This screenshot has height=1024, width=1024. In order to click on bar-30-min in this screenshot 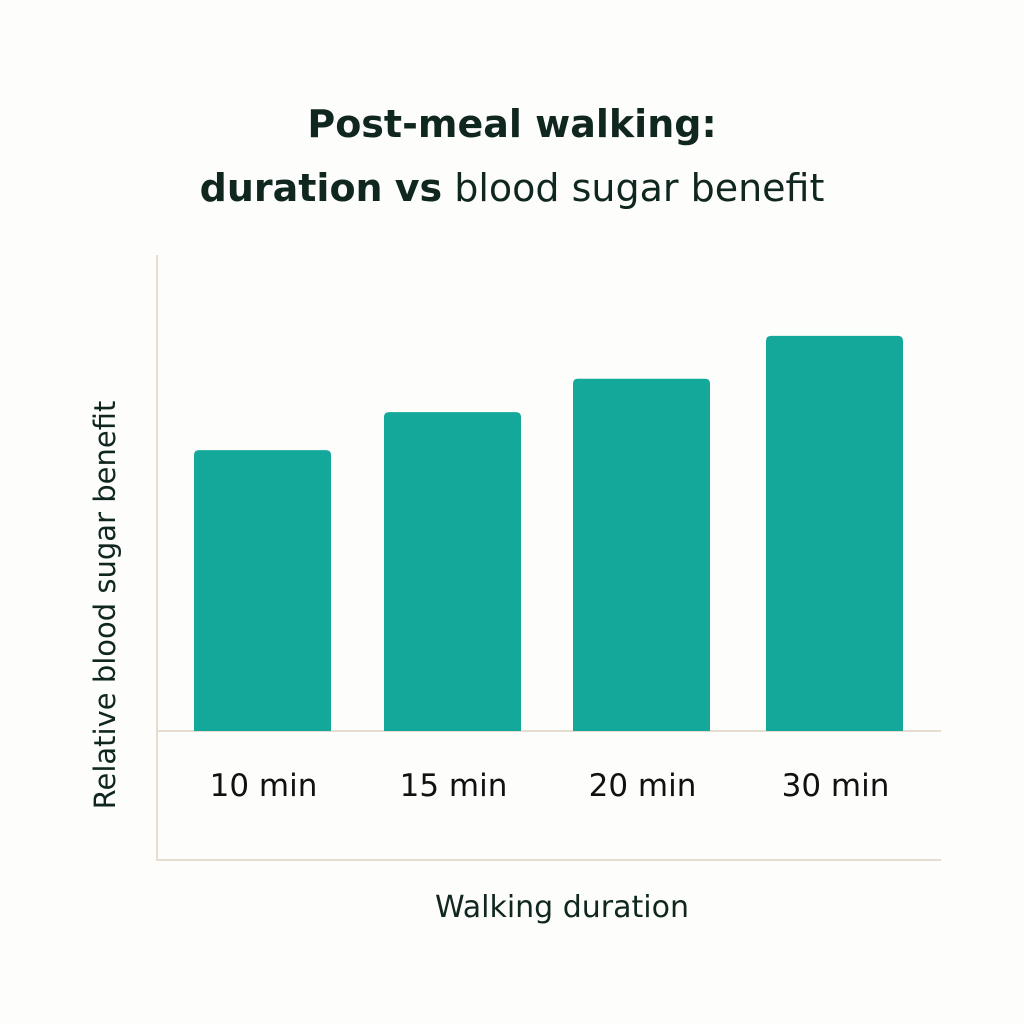, I will do `click(834, 533)`.